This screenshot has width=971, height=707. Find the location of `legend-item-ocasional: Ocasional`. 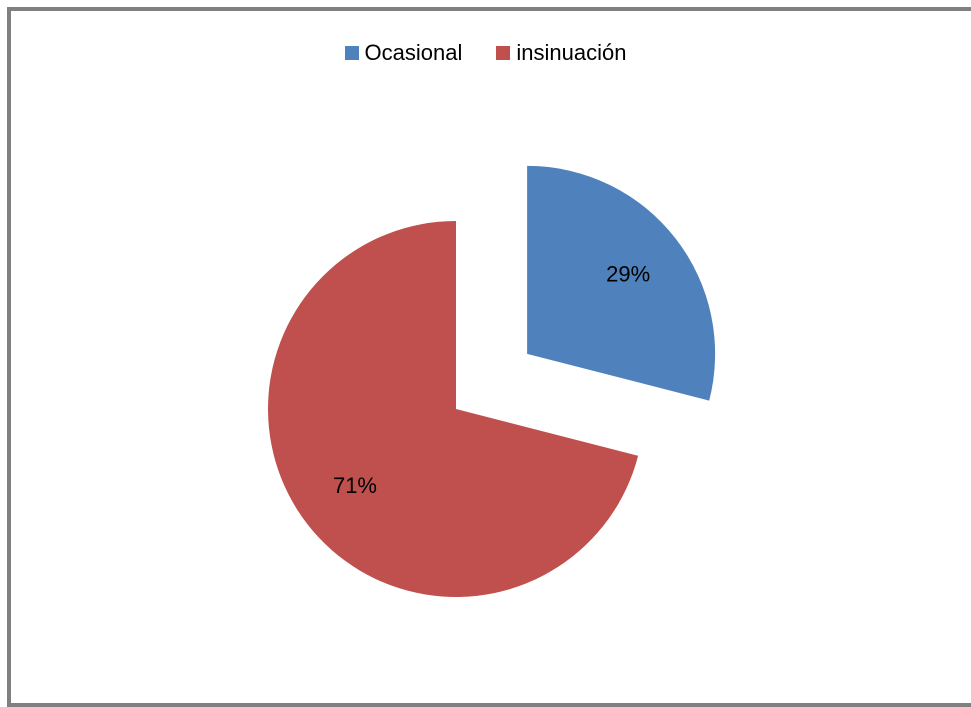

legend-item-ocasional: Ocasional is located at coordinates (403, 53).